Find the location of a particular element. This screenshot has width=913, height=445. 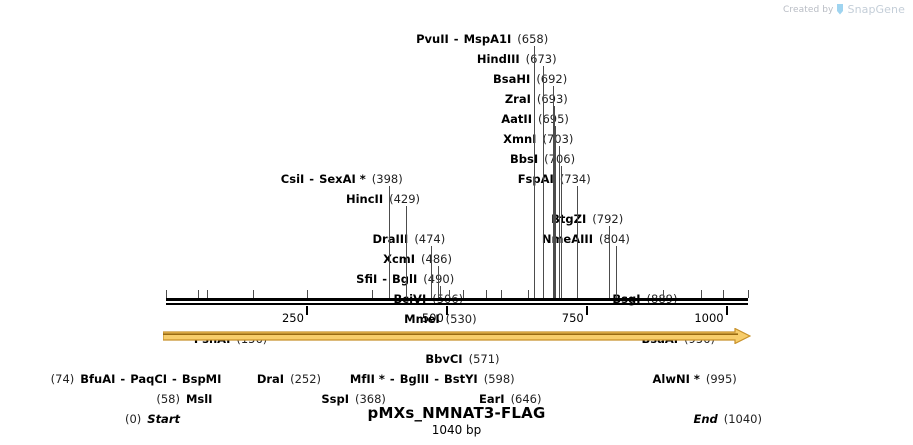

enzyme-position: (692) is located at coordinates (552, 79).